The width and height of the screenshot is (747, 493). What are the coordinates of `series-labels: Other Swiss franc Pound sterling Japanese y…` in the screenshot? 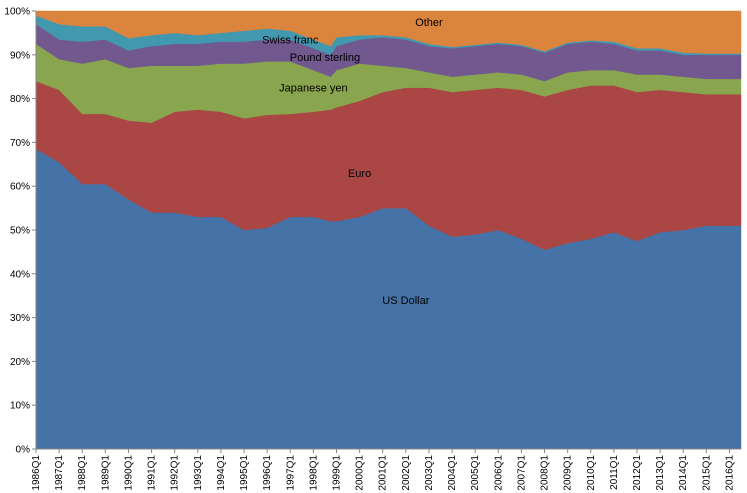 It's located at (352, 162).